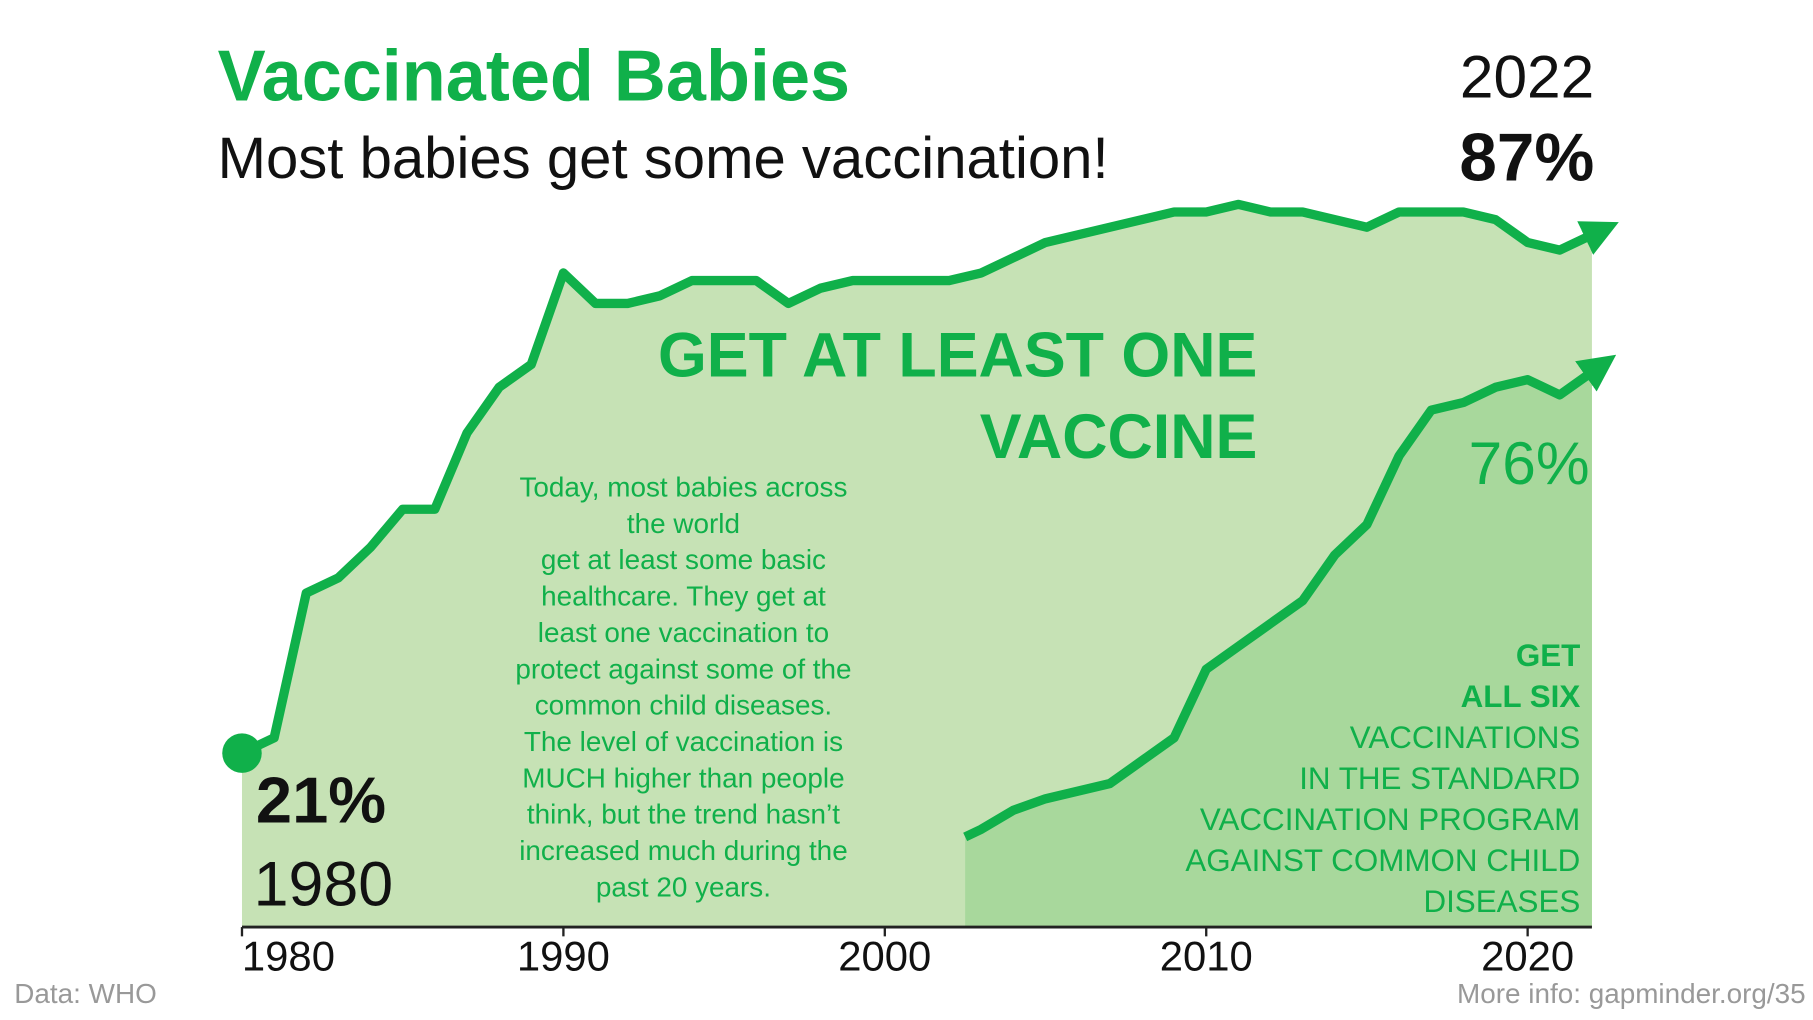 The image size is (1813, 1020). Describe the element at coordinates (683, 705) in the screenshot. I see `note-line: common child diseases.` at that location.